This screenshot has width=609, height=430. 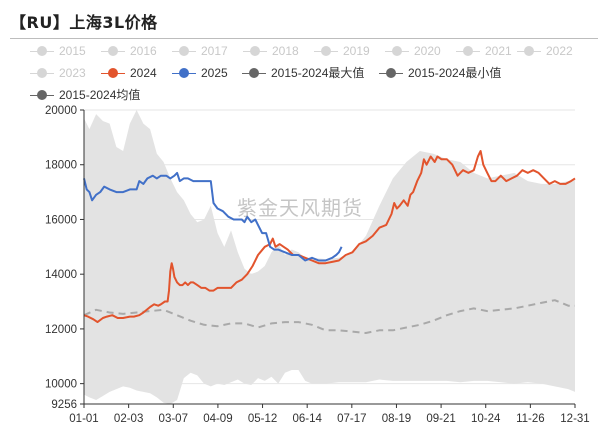 What do you see at coordinates (574, 419) in the screenshot?
I see `x-tick-label: 12-31` at bounding box center [574, 419].